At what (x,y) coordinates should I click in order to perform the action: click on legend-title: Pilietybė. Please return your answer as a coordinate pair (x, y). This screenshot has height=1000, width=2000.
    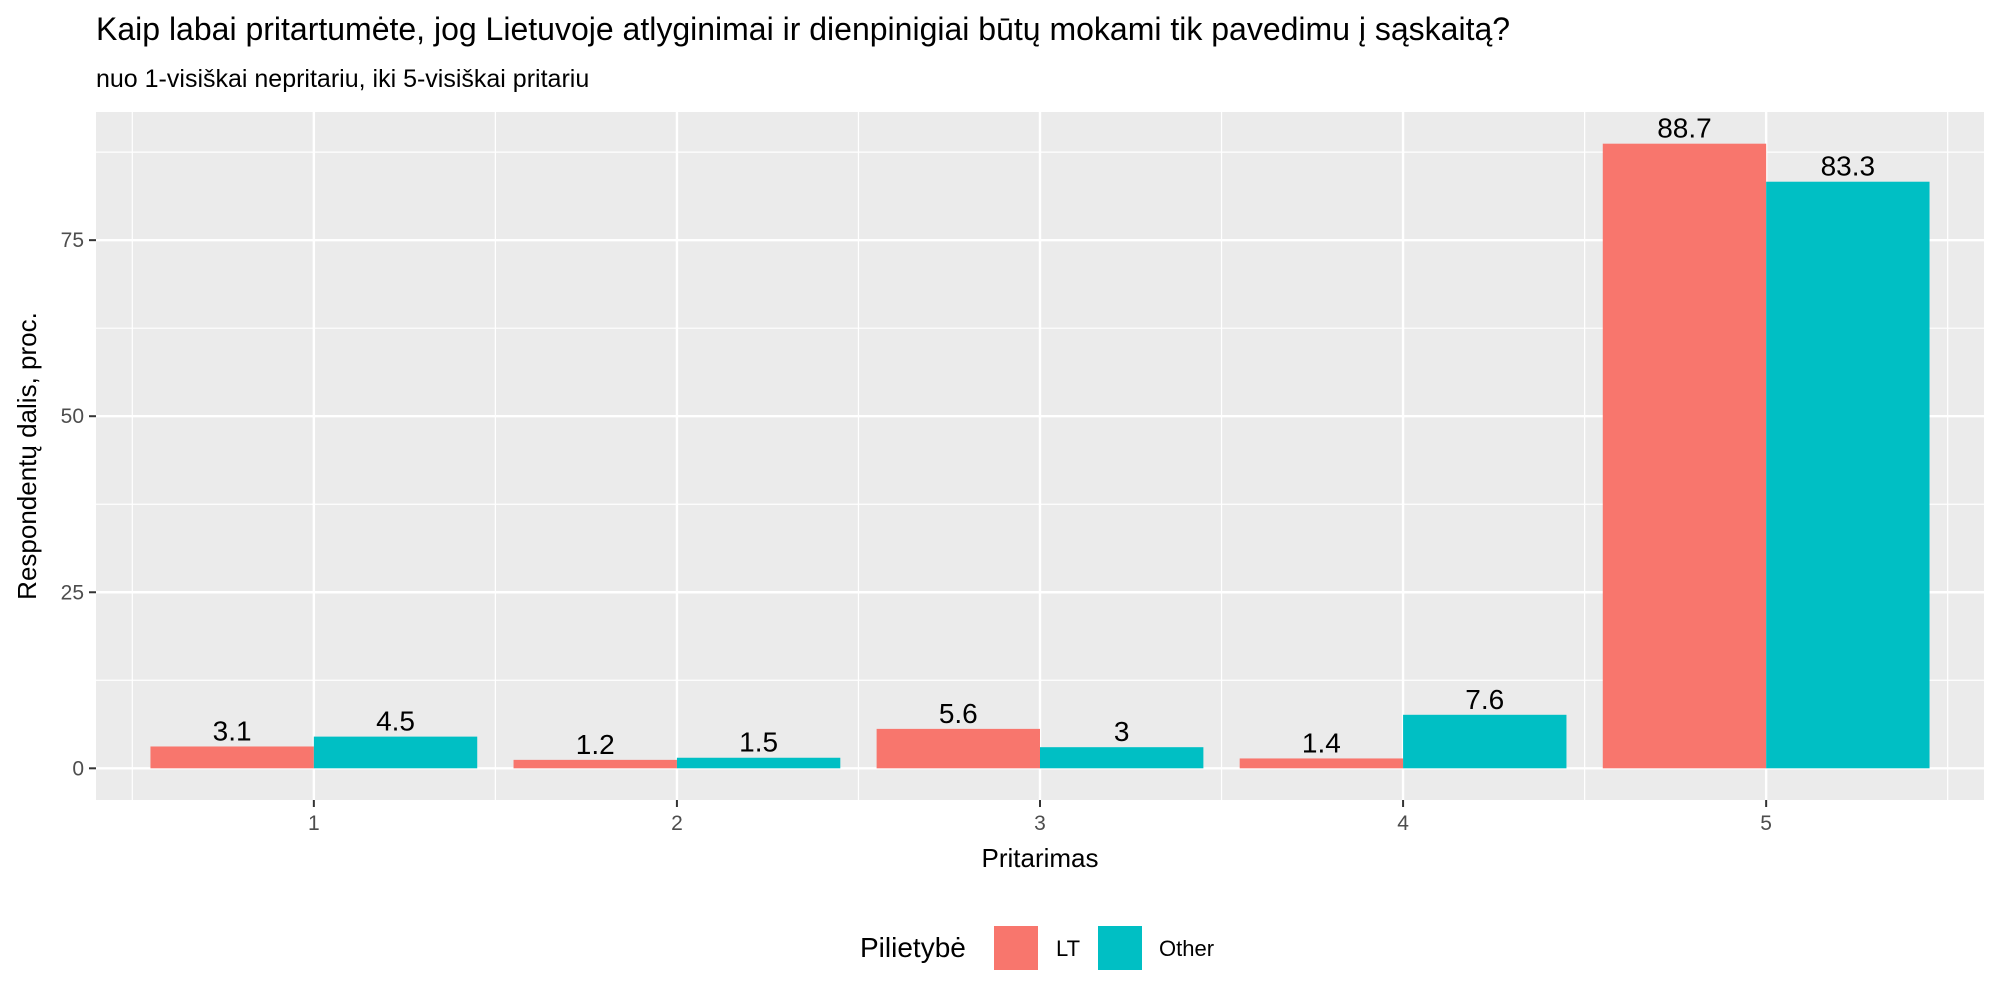
    Looking at the image, I should click on (913, 947).